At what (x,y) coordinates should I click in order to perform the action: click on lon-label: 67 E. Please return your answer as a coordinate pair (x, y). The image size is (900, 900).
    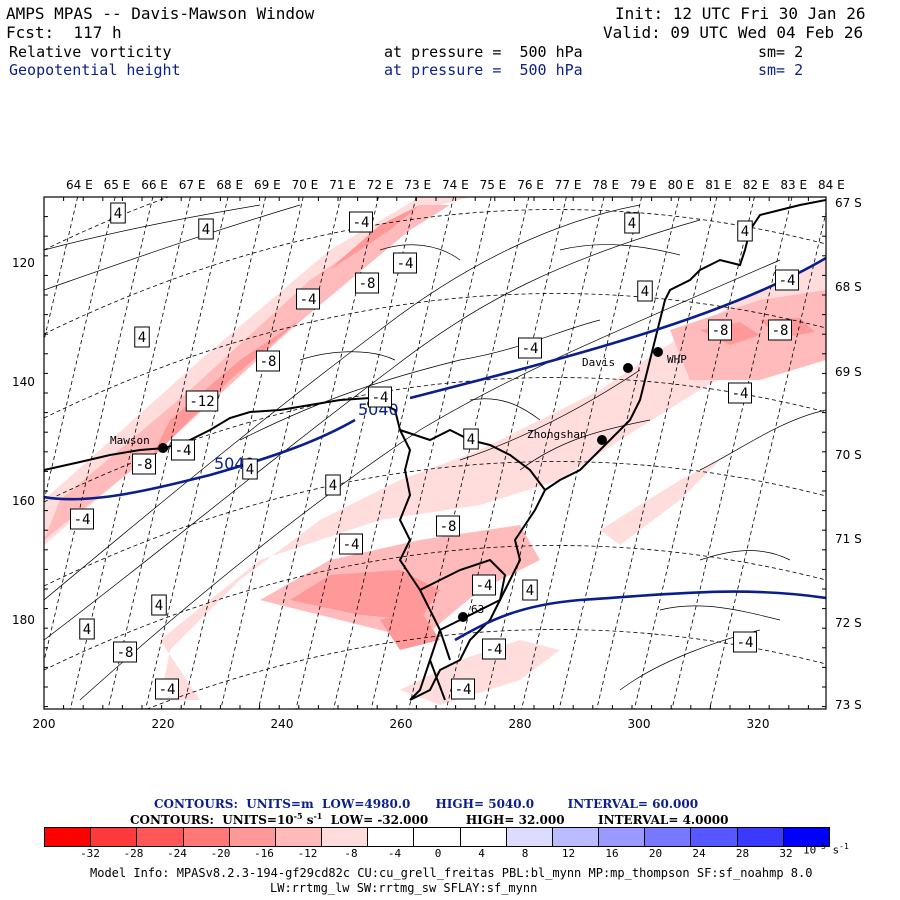
    Looking at the image, I should click on (192, 185).